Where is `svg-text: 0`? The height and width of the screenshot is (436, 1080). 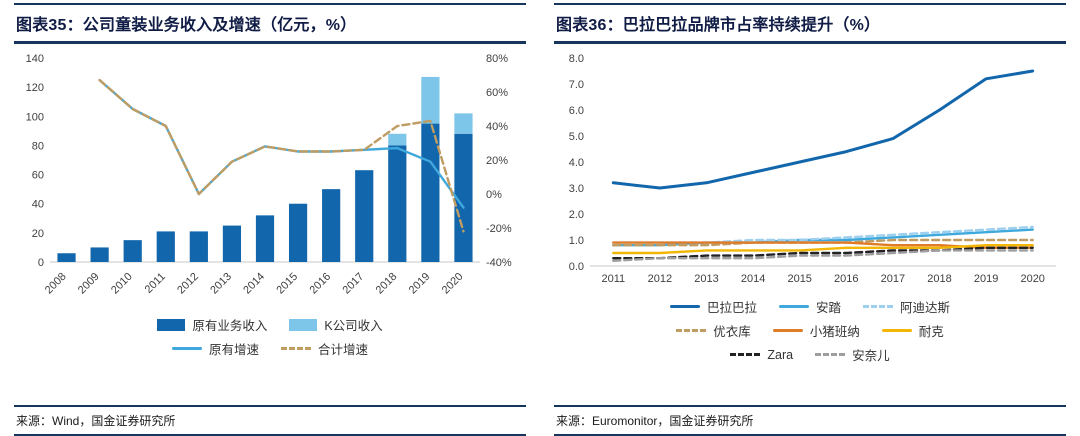
svg-text: 0 is located at coordinates (41, 263).